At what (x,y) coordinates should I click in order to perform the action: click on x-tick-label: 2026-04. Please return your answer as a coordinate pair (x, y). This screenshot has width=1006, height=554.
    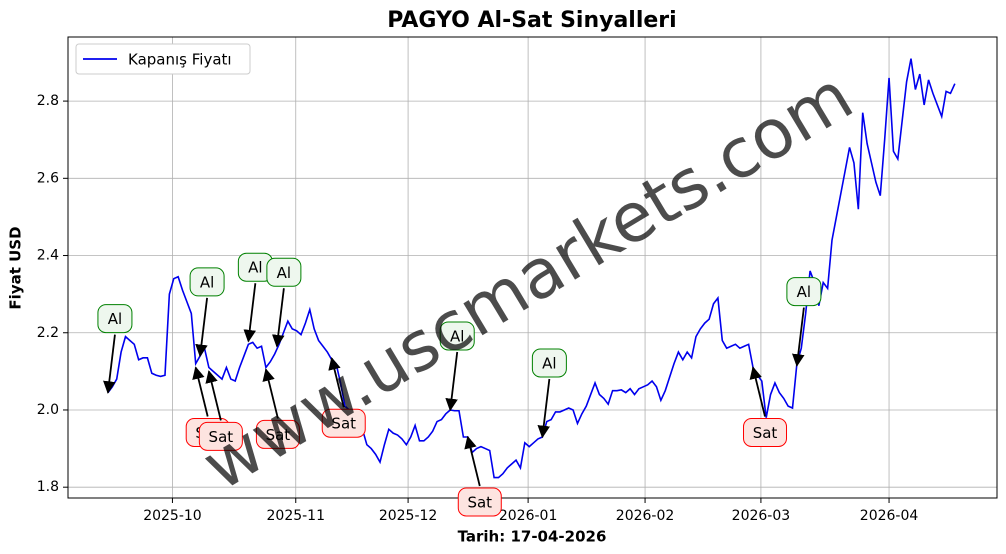
    Looking at the image, I should click on (889, 516).